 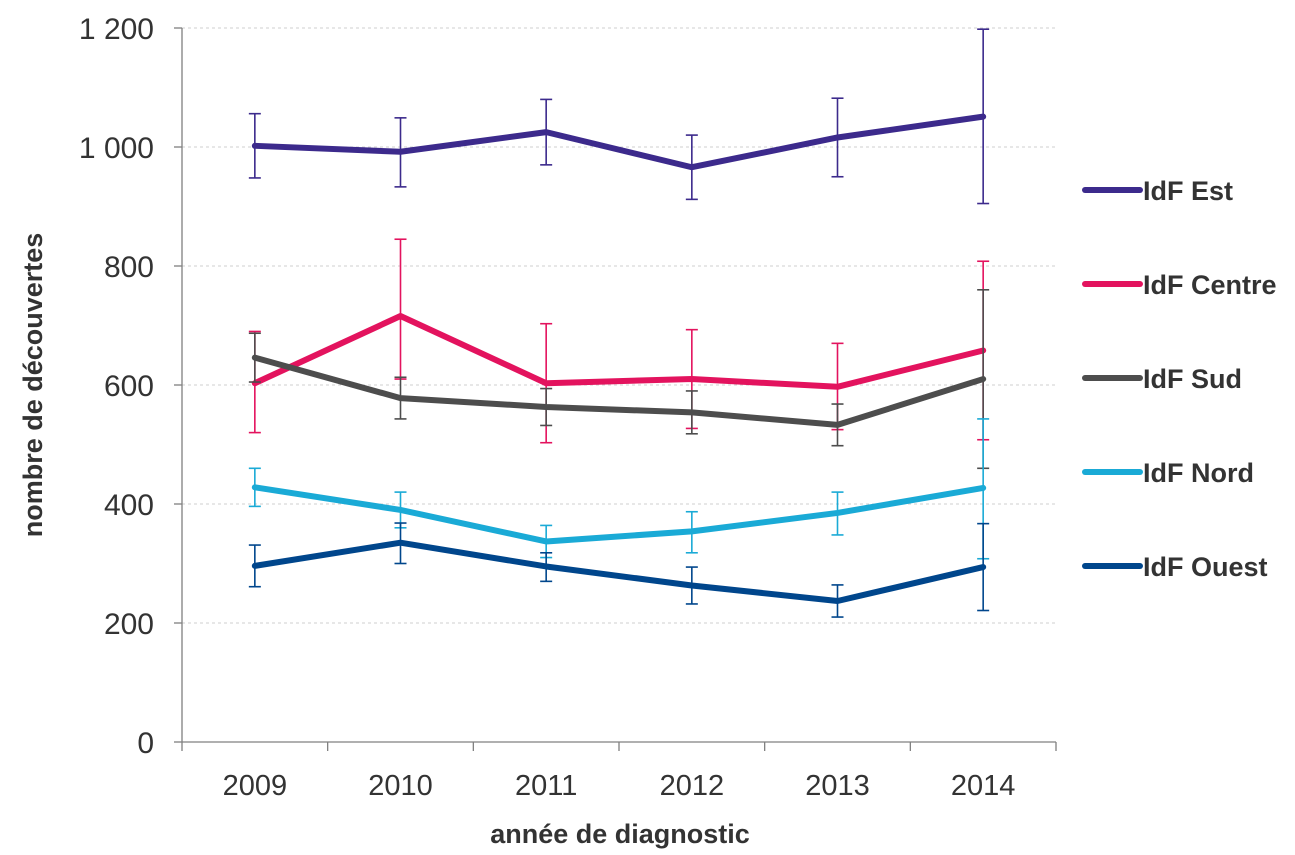 I want to click on legend-label: IdF Centre, so click(x=1210, y=285).